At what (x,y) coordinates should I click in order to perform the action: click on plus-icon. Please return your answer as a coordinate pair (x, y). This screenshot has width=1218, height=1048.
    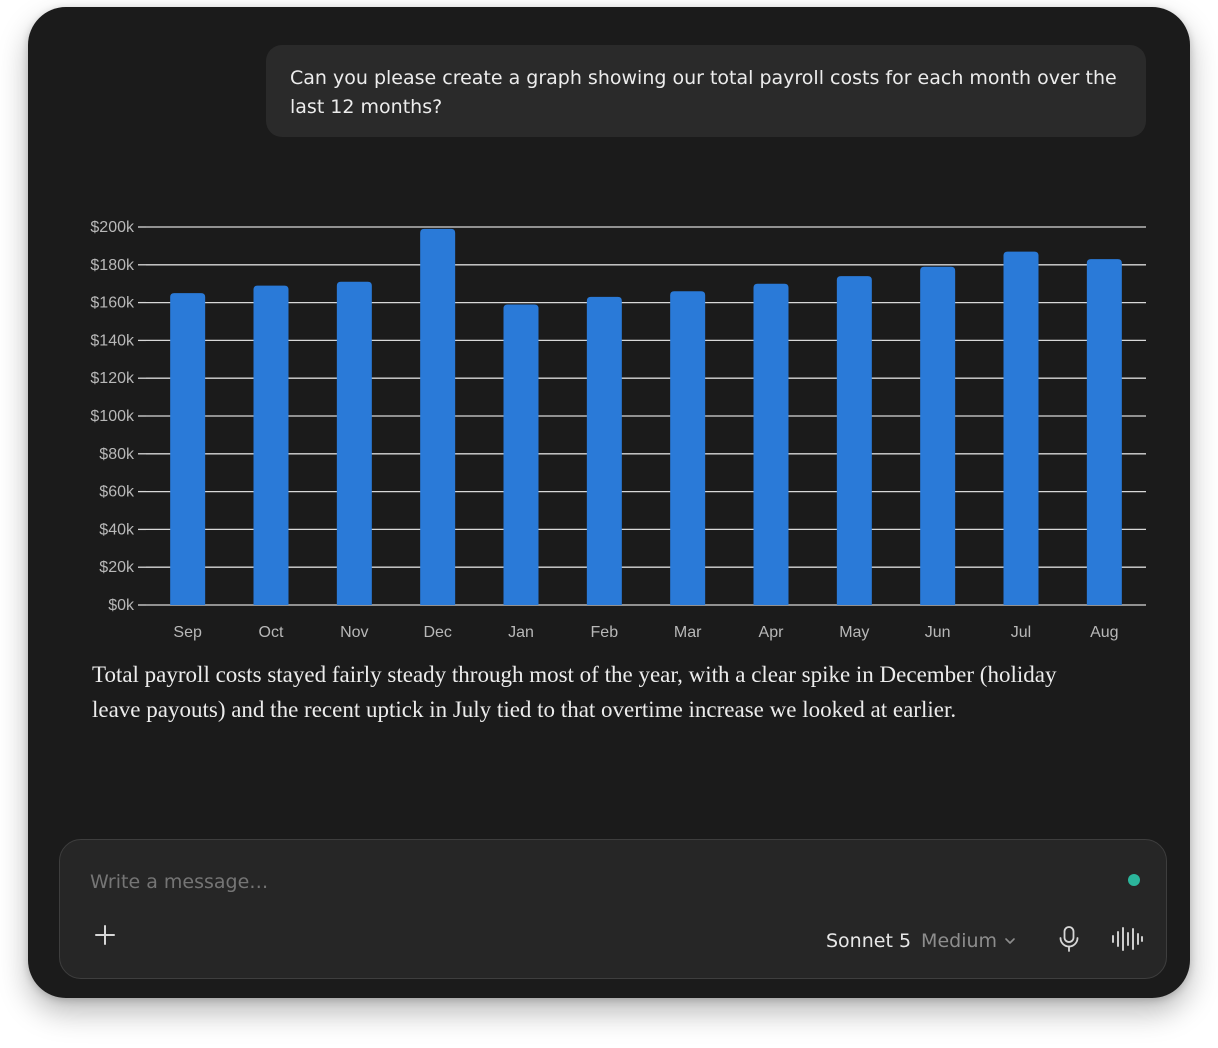
    Looking at the image, I should click on (105, 935).